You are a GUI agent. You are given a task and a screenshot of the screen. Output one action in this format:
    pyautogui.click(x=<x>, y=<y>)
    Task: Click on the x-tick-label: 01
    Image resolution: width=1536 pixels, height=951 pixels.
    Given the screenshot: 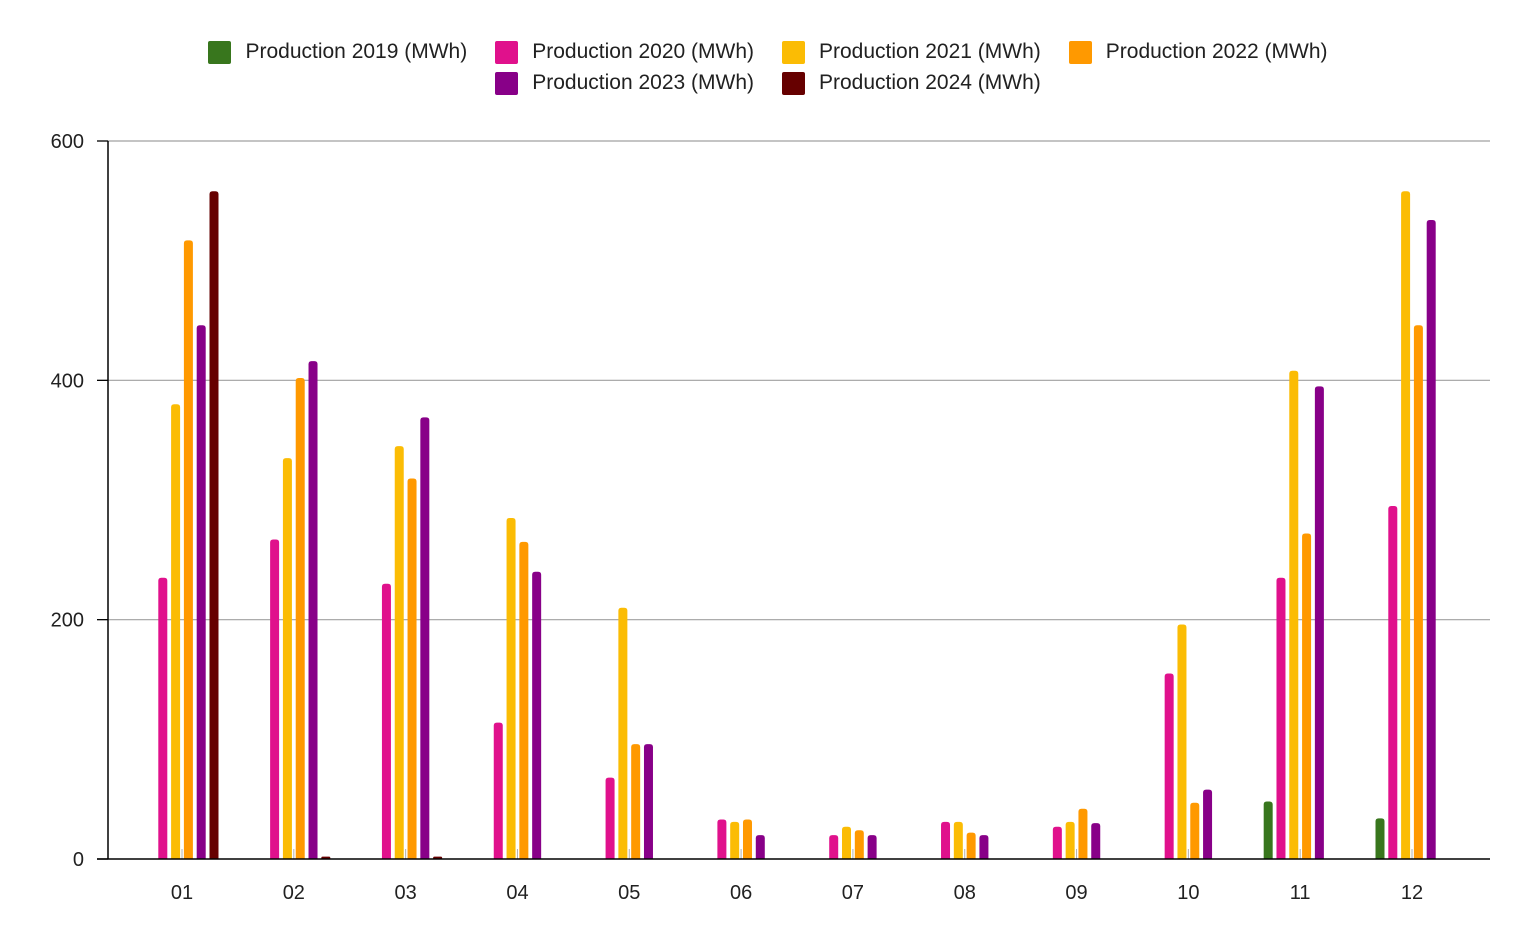 What is the action you would take?
    pyautogui.click(x=182, y=893)
    